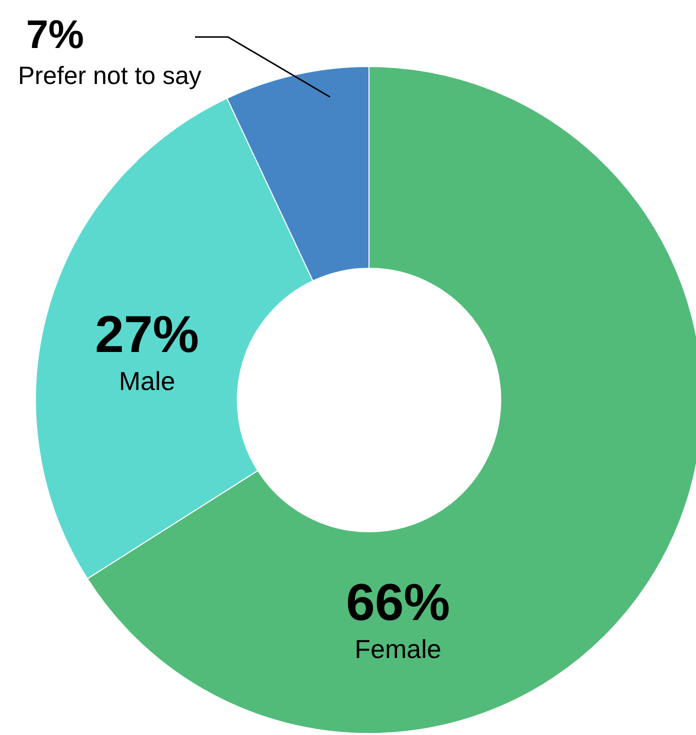  Describe the element at coordinates (398, 649) in the screenshot. I see `slice-label: Female` at that location.